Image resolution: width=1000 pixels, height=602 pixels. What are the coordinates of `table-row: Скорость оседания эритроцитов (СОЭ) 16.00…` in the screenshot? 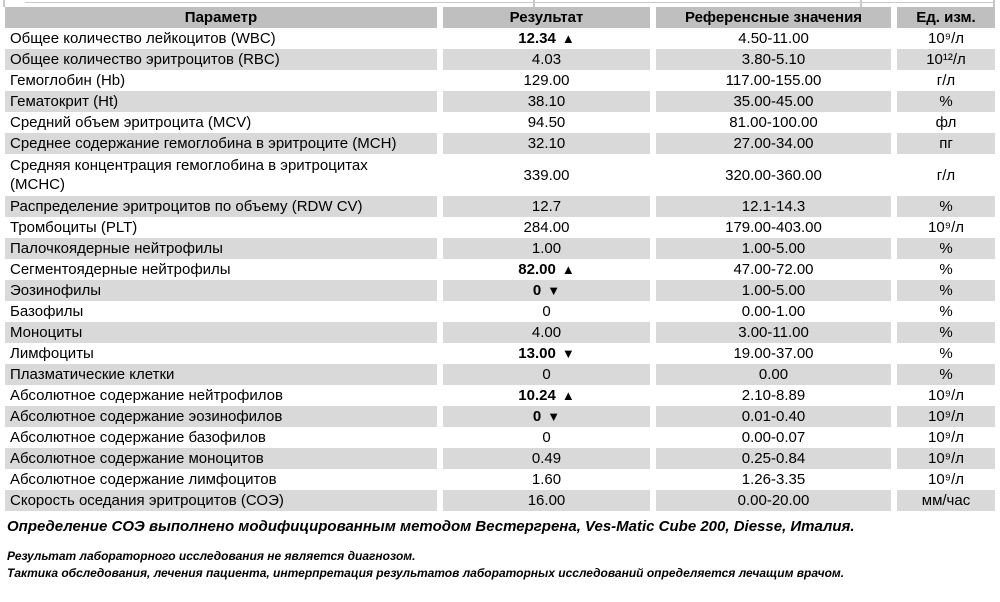 It's located at (500, 500).